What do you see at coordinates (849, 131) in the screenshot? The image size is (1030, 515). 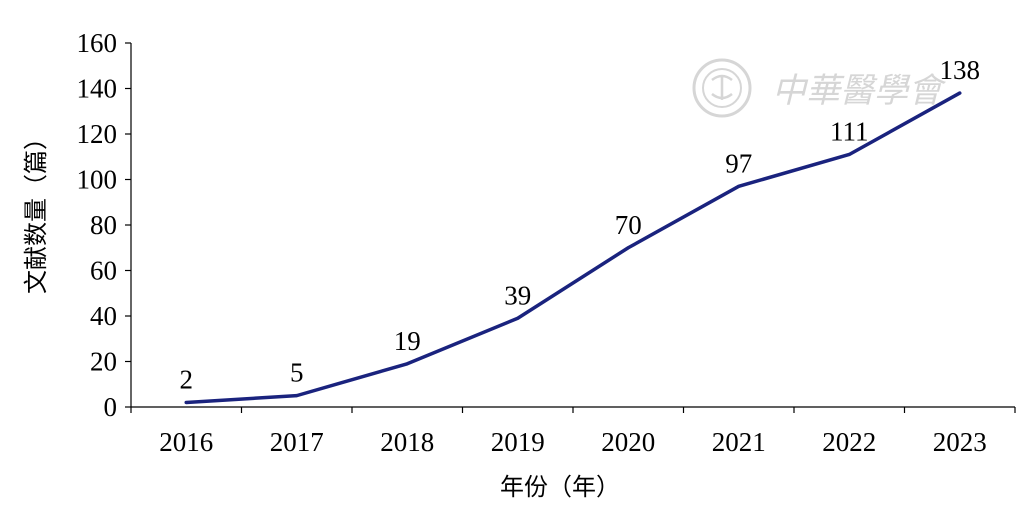 I see `data-label: 111` at bounding box center [849, 131].